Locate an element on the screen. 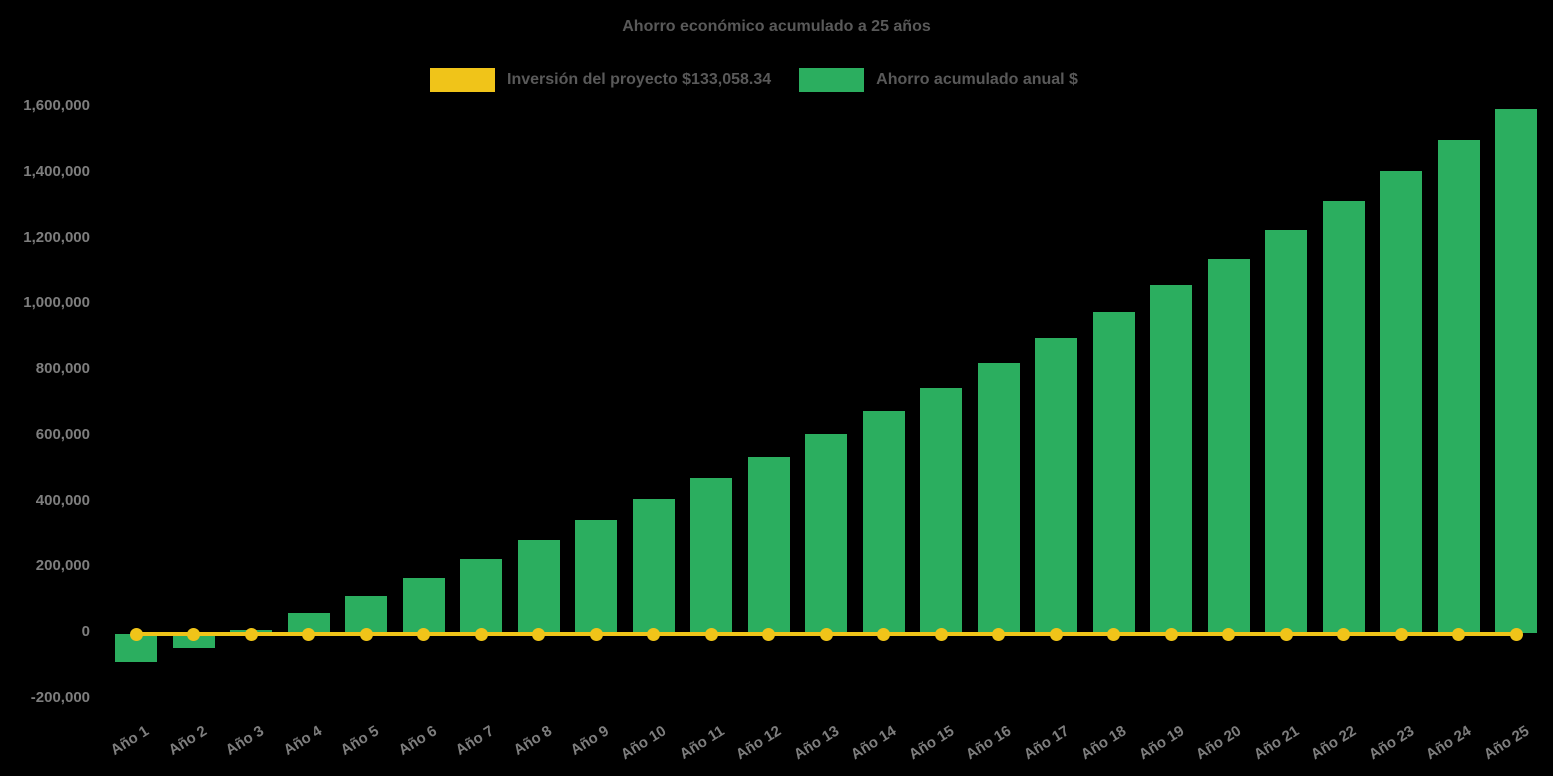 Image resolution: width=1553 pixels, height=776 pixels. legend-item-investment: Inversión del proyecto $133,058.34 is located at coordinates (608, 80).